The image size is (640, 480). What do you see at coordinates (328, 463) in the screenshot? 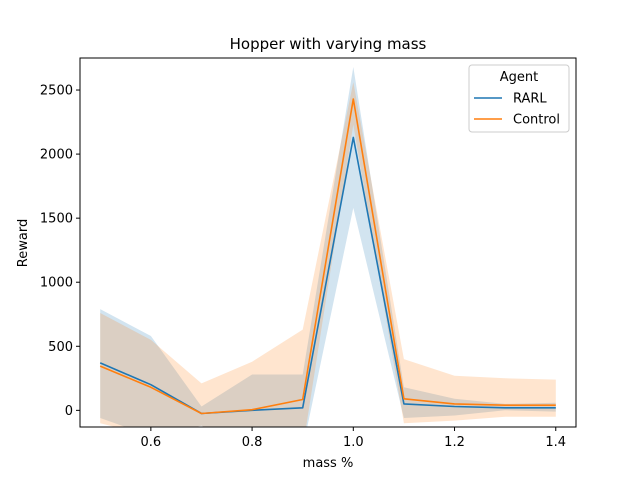
I see `x-axis-label: mass %` at bounding box center [328, 463].